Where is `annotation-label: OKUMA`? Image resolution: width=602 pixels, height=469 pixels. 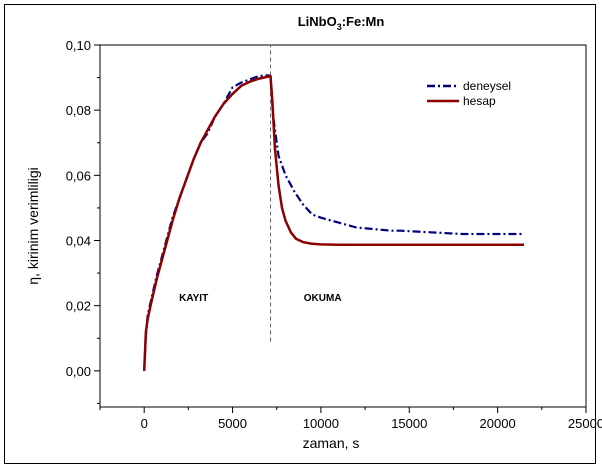 annotation-label: OKUMA is located at coordinates (323, 298).